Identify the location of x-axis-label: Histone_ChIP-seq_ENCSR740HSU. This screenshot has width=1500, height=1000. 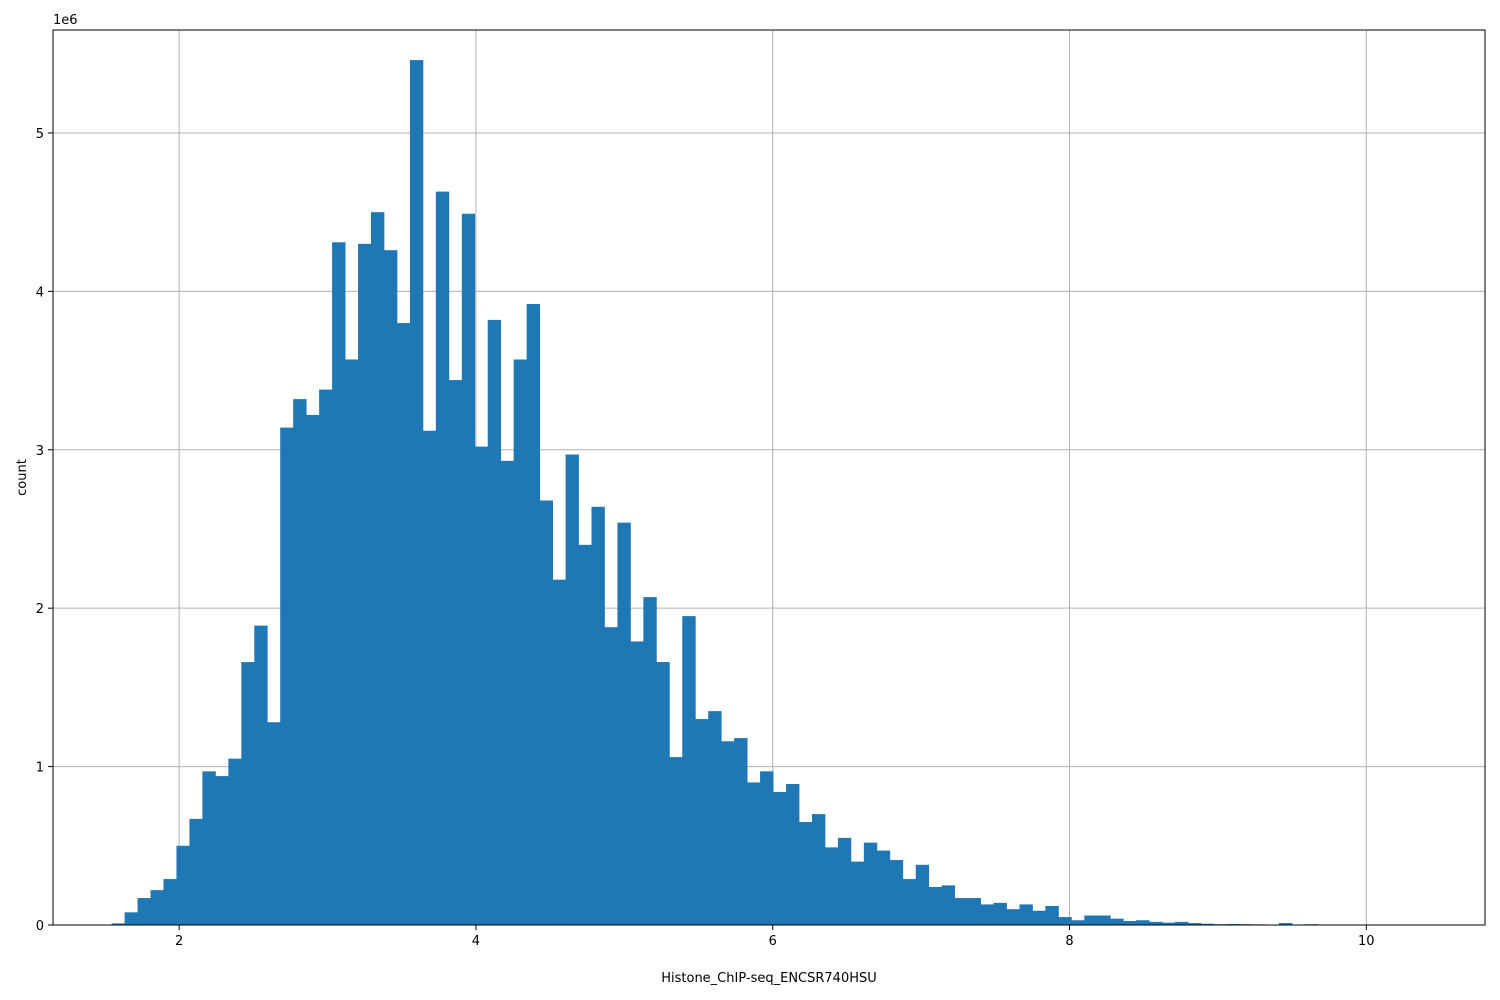
(769, 978).